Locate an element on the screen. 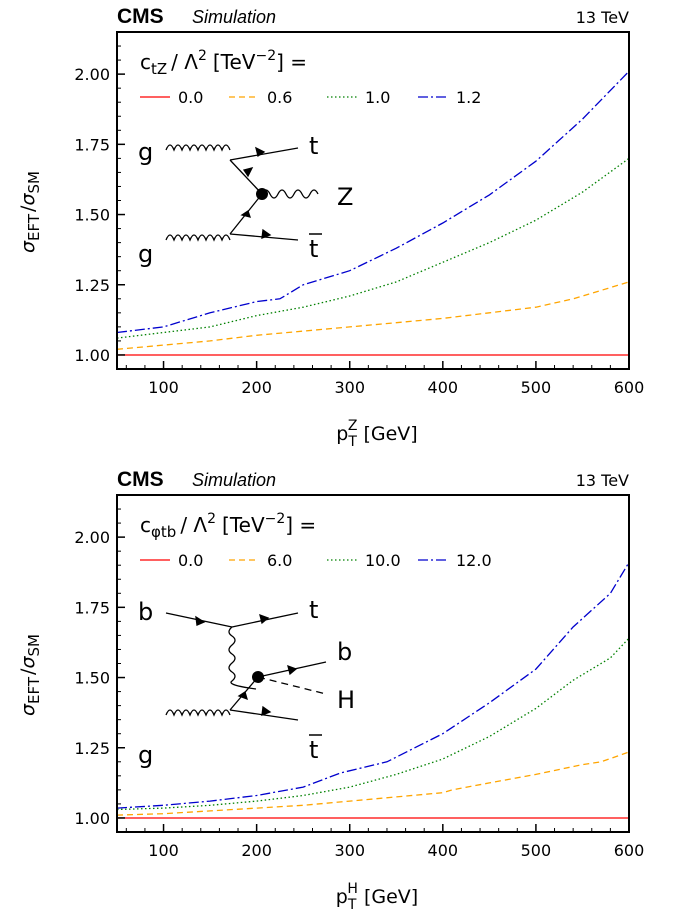 Image resolution: width=673 pixels, height=913 pixels. series-line-0.6 is located at coordinates (373, 315).